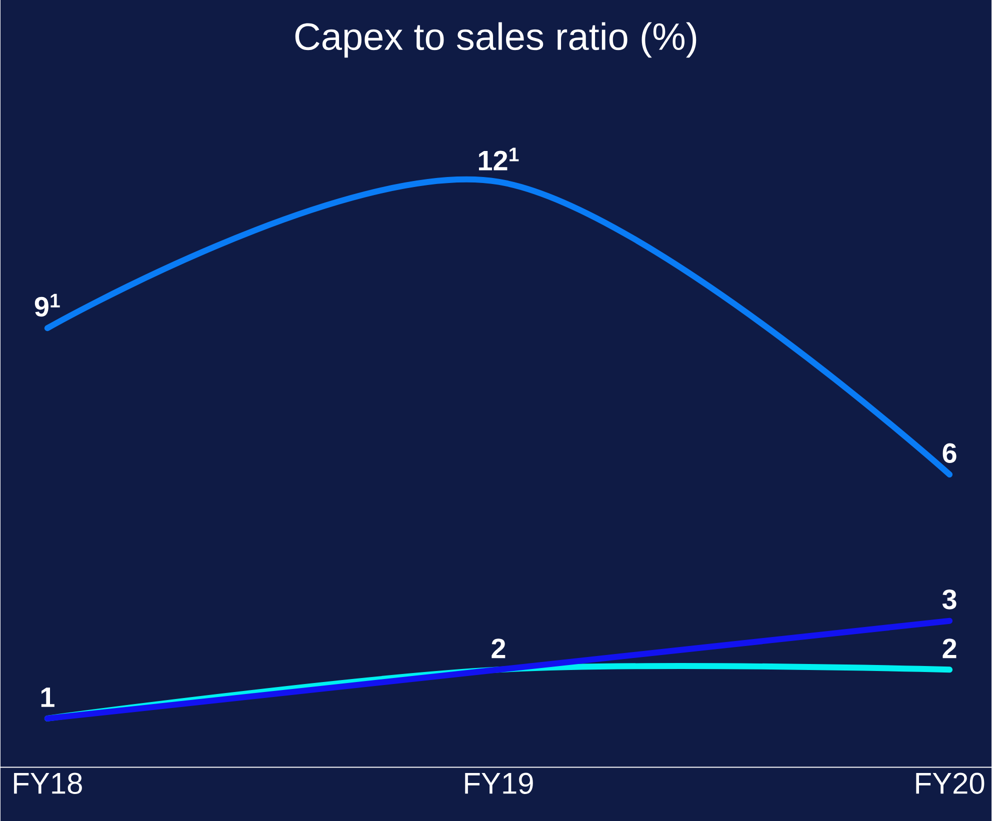  What do you see at coordinates (950, 783) in the screenshot?
I see `x-tick-label: FY20` at bounding box center [950, 783].